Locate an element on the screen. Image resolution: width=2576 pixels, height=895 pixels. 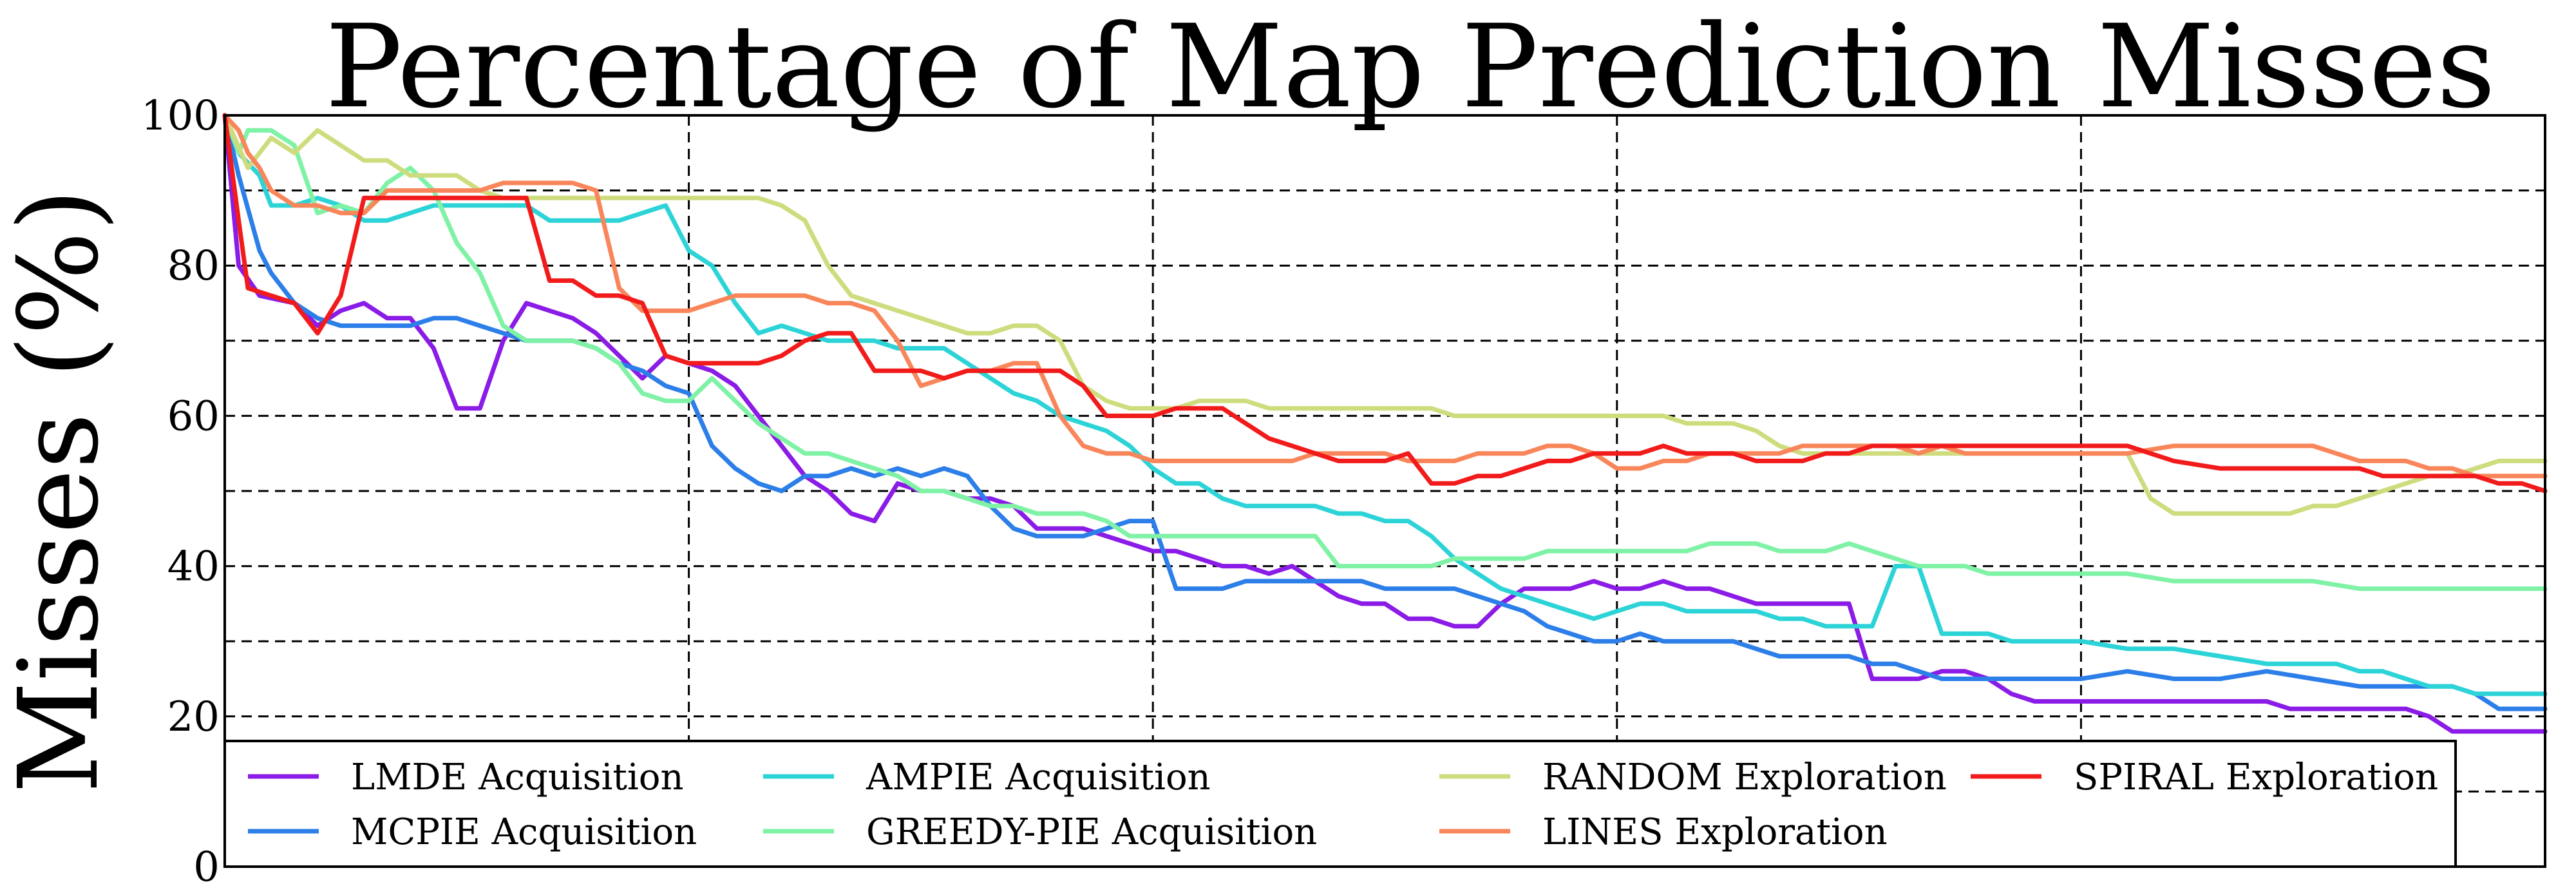
legend-box is located at coordinates (1340, 804).